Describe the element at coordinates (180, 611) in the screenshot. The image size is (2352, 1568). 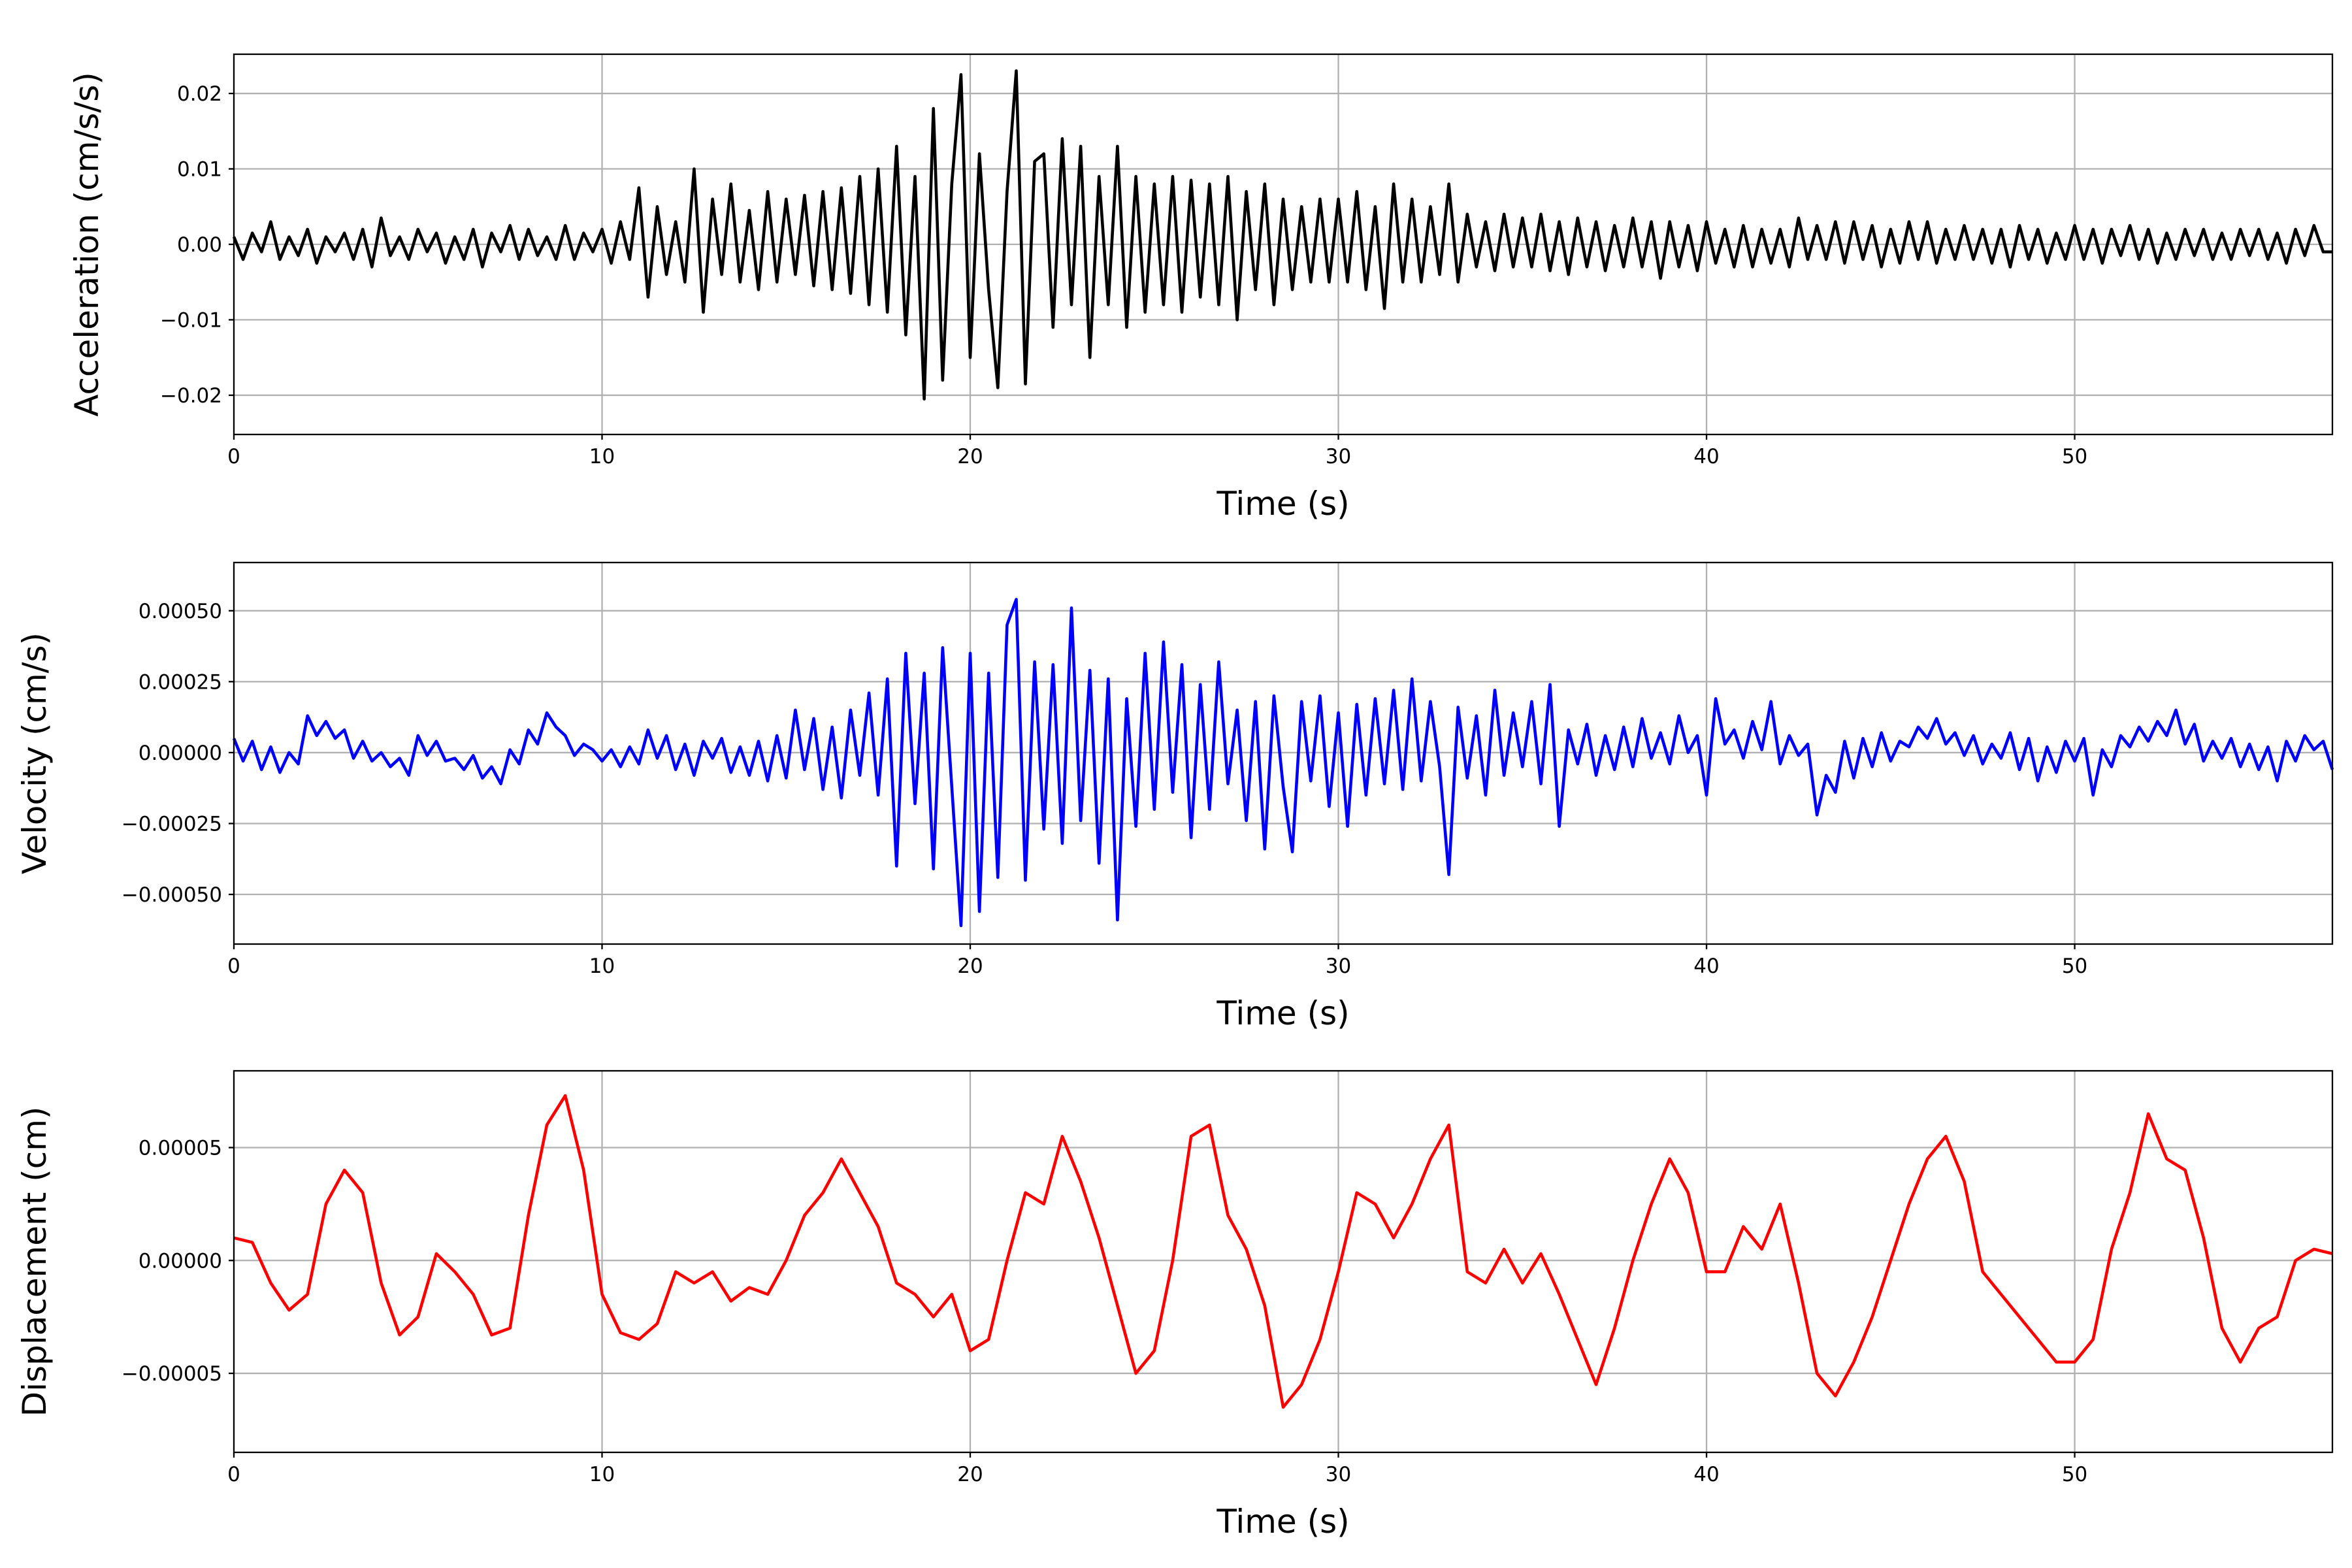
I see `y-tick-label: 0.00050` at that location.